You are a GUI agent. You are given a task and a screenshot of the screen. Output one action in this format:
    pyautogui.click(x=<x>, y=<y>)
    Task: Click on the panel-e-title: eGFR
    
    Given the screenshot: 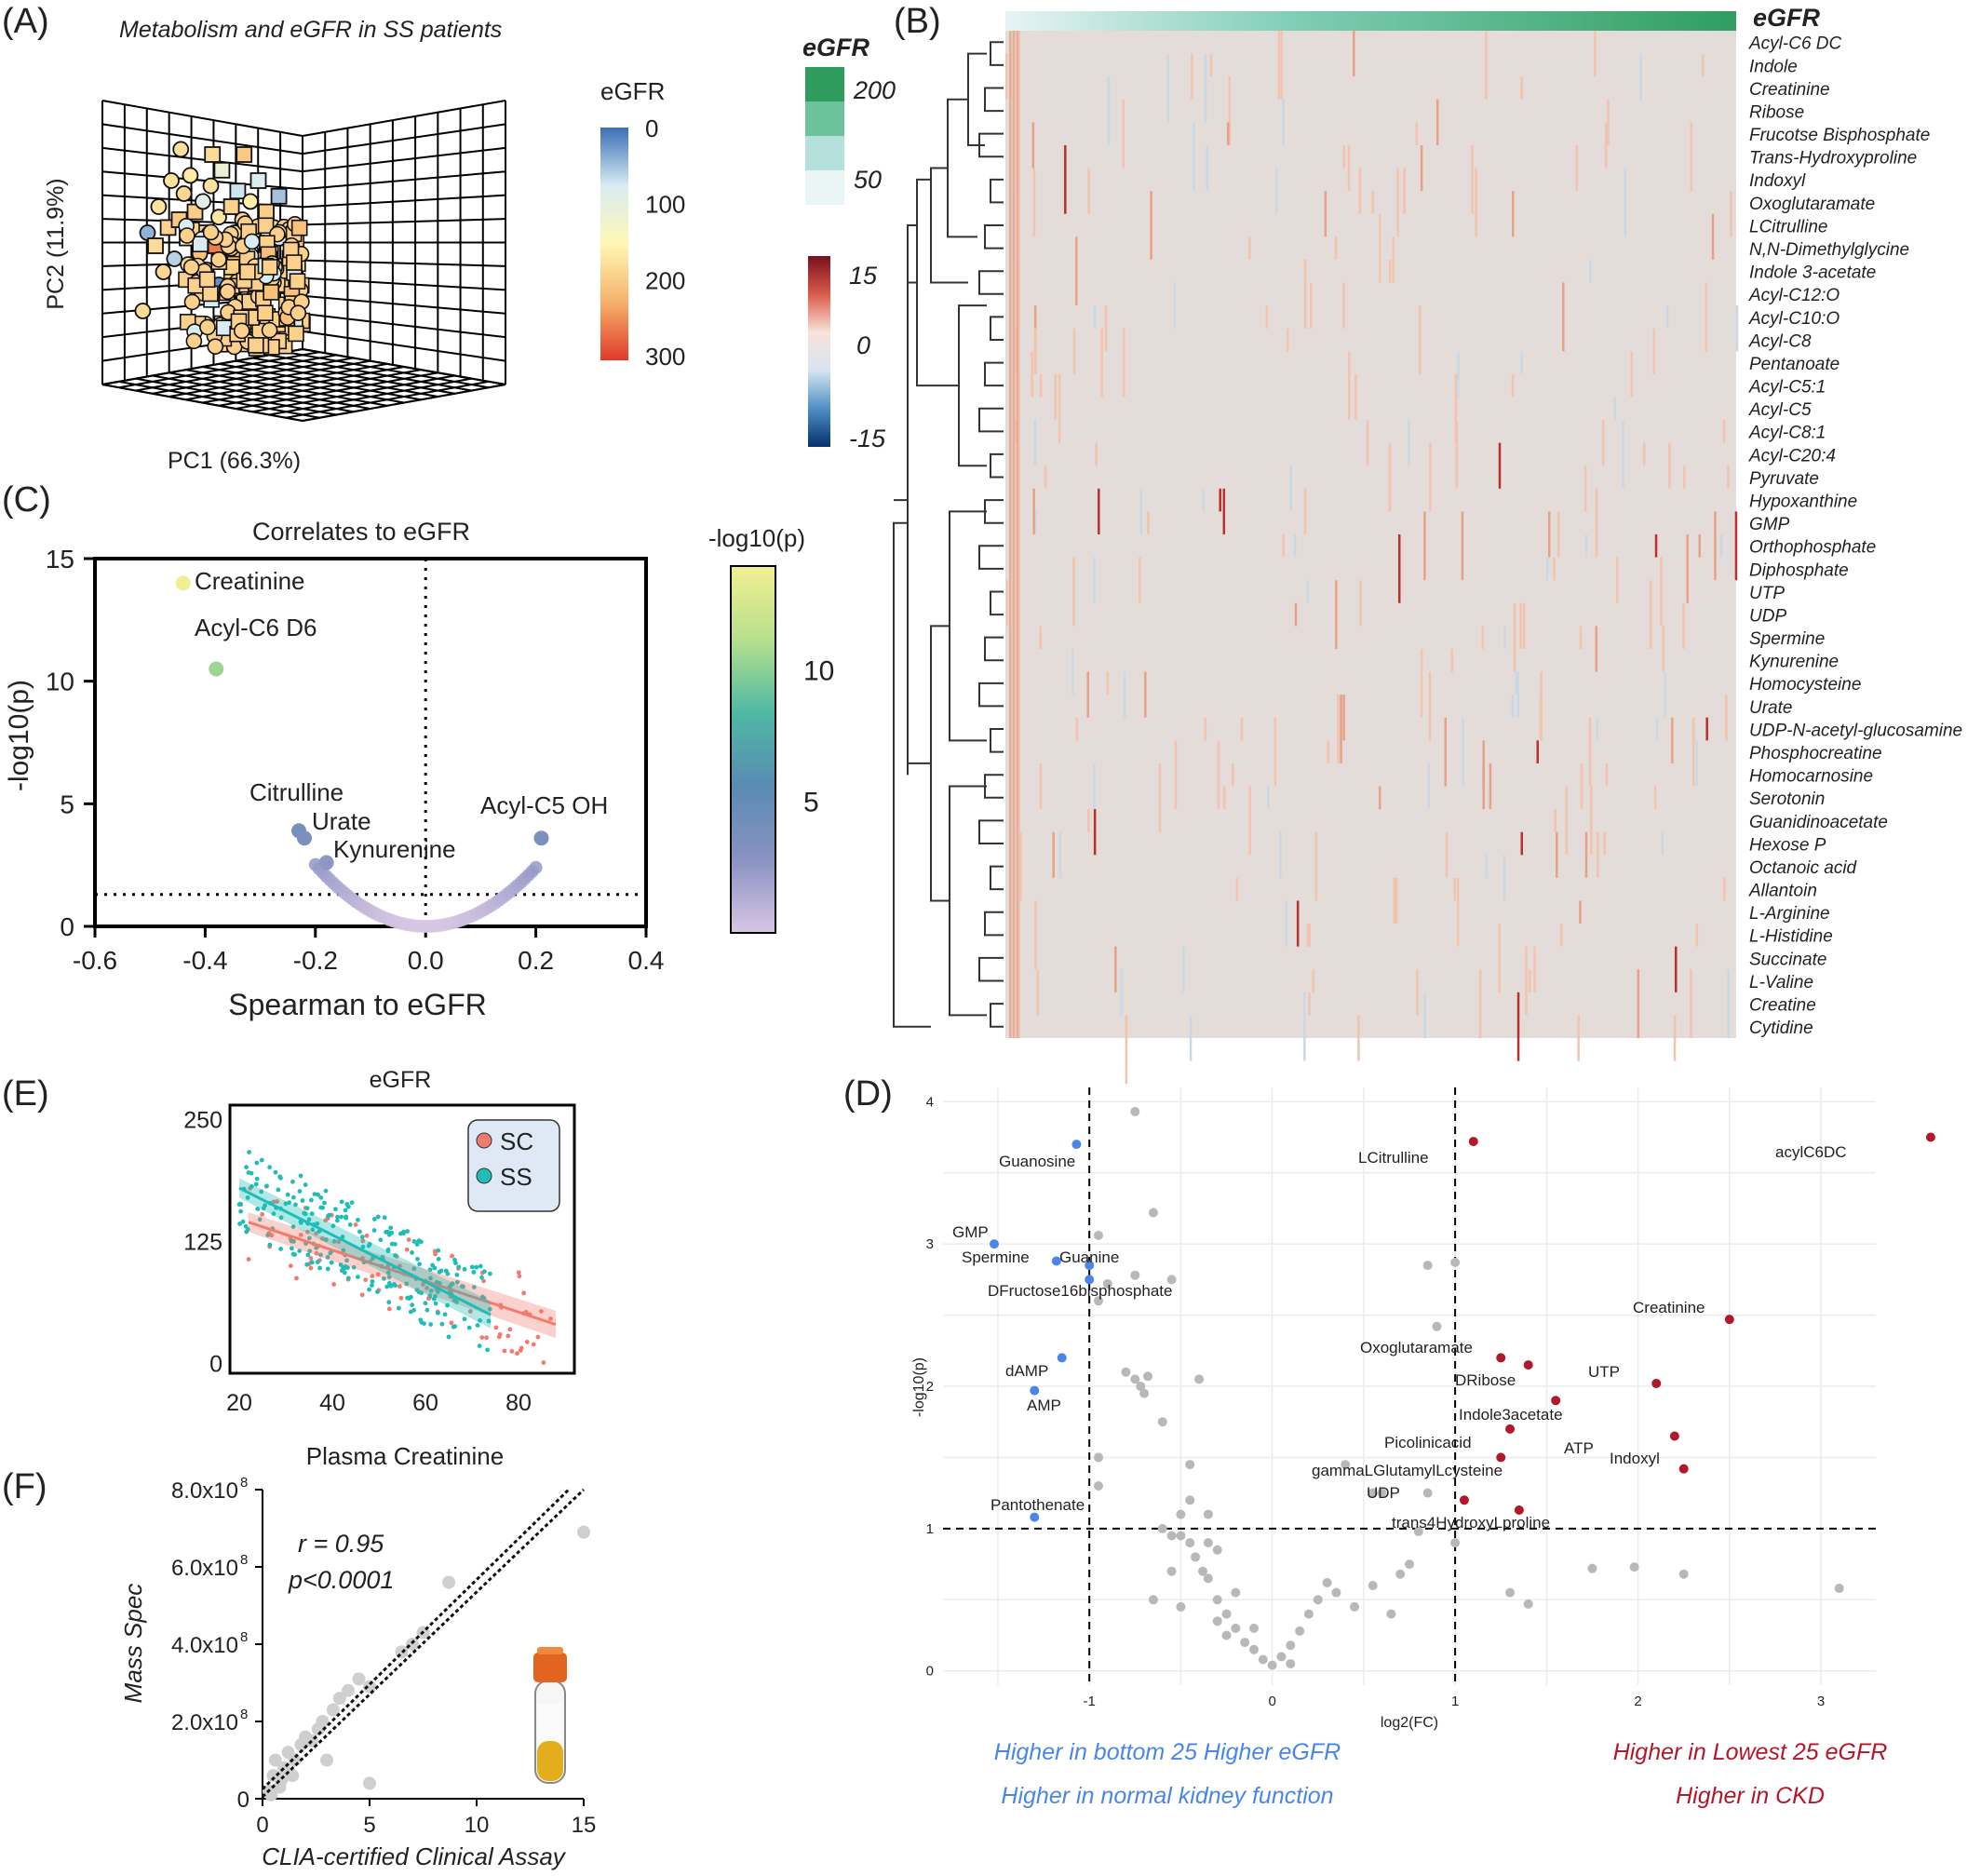 What is the action you would take?
    pyautogui.click(x=401, y=1080)
    